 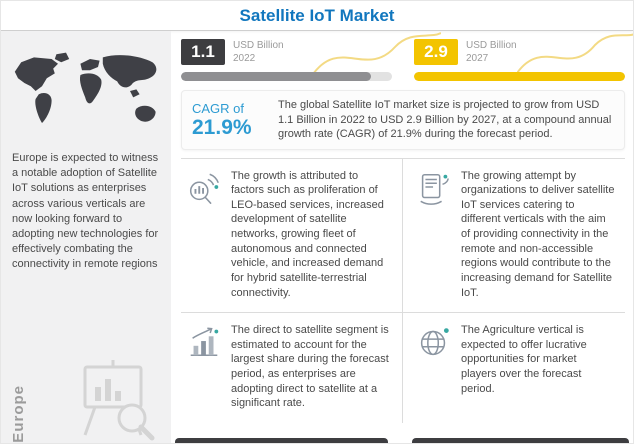 I want to click on stat-2027: 2.9 USD Billion 2027, so click(x=519, y=60).